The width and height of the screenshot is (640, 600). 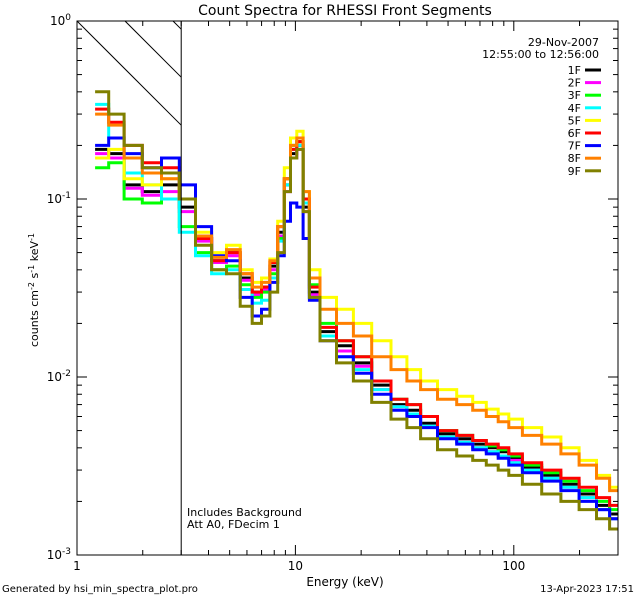 I want to click on x-axis-label: Energy (keV), so click(x=344, y=582).